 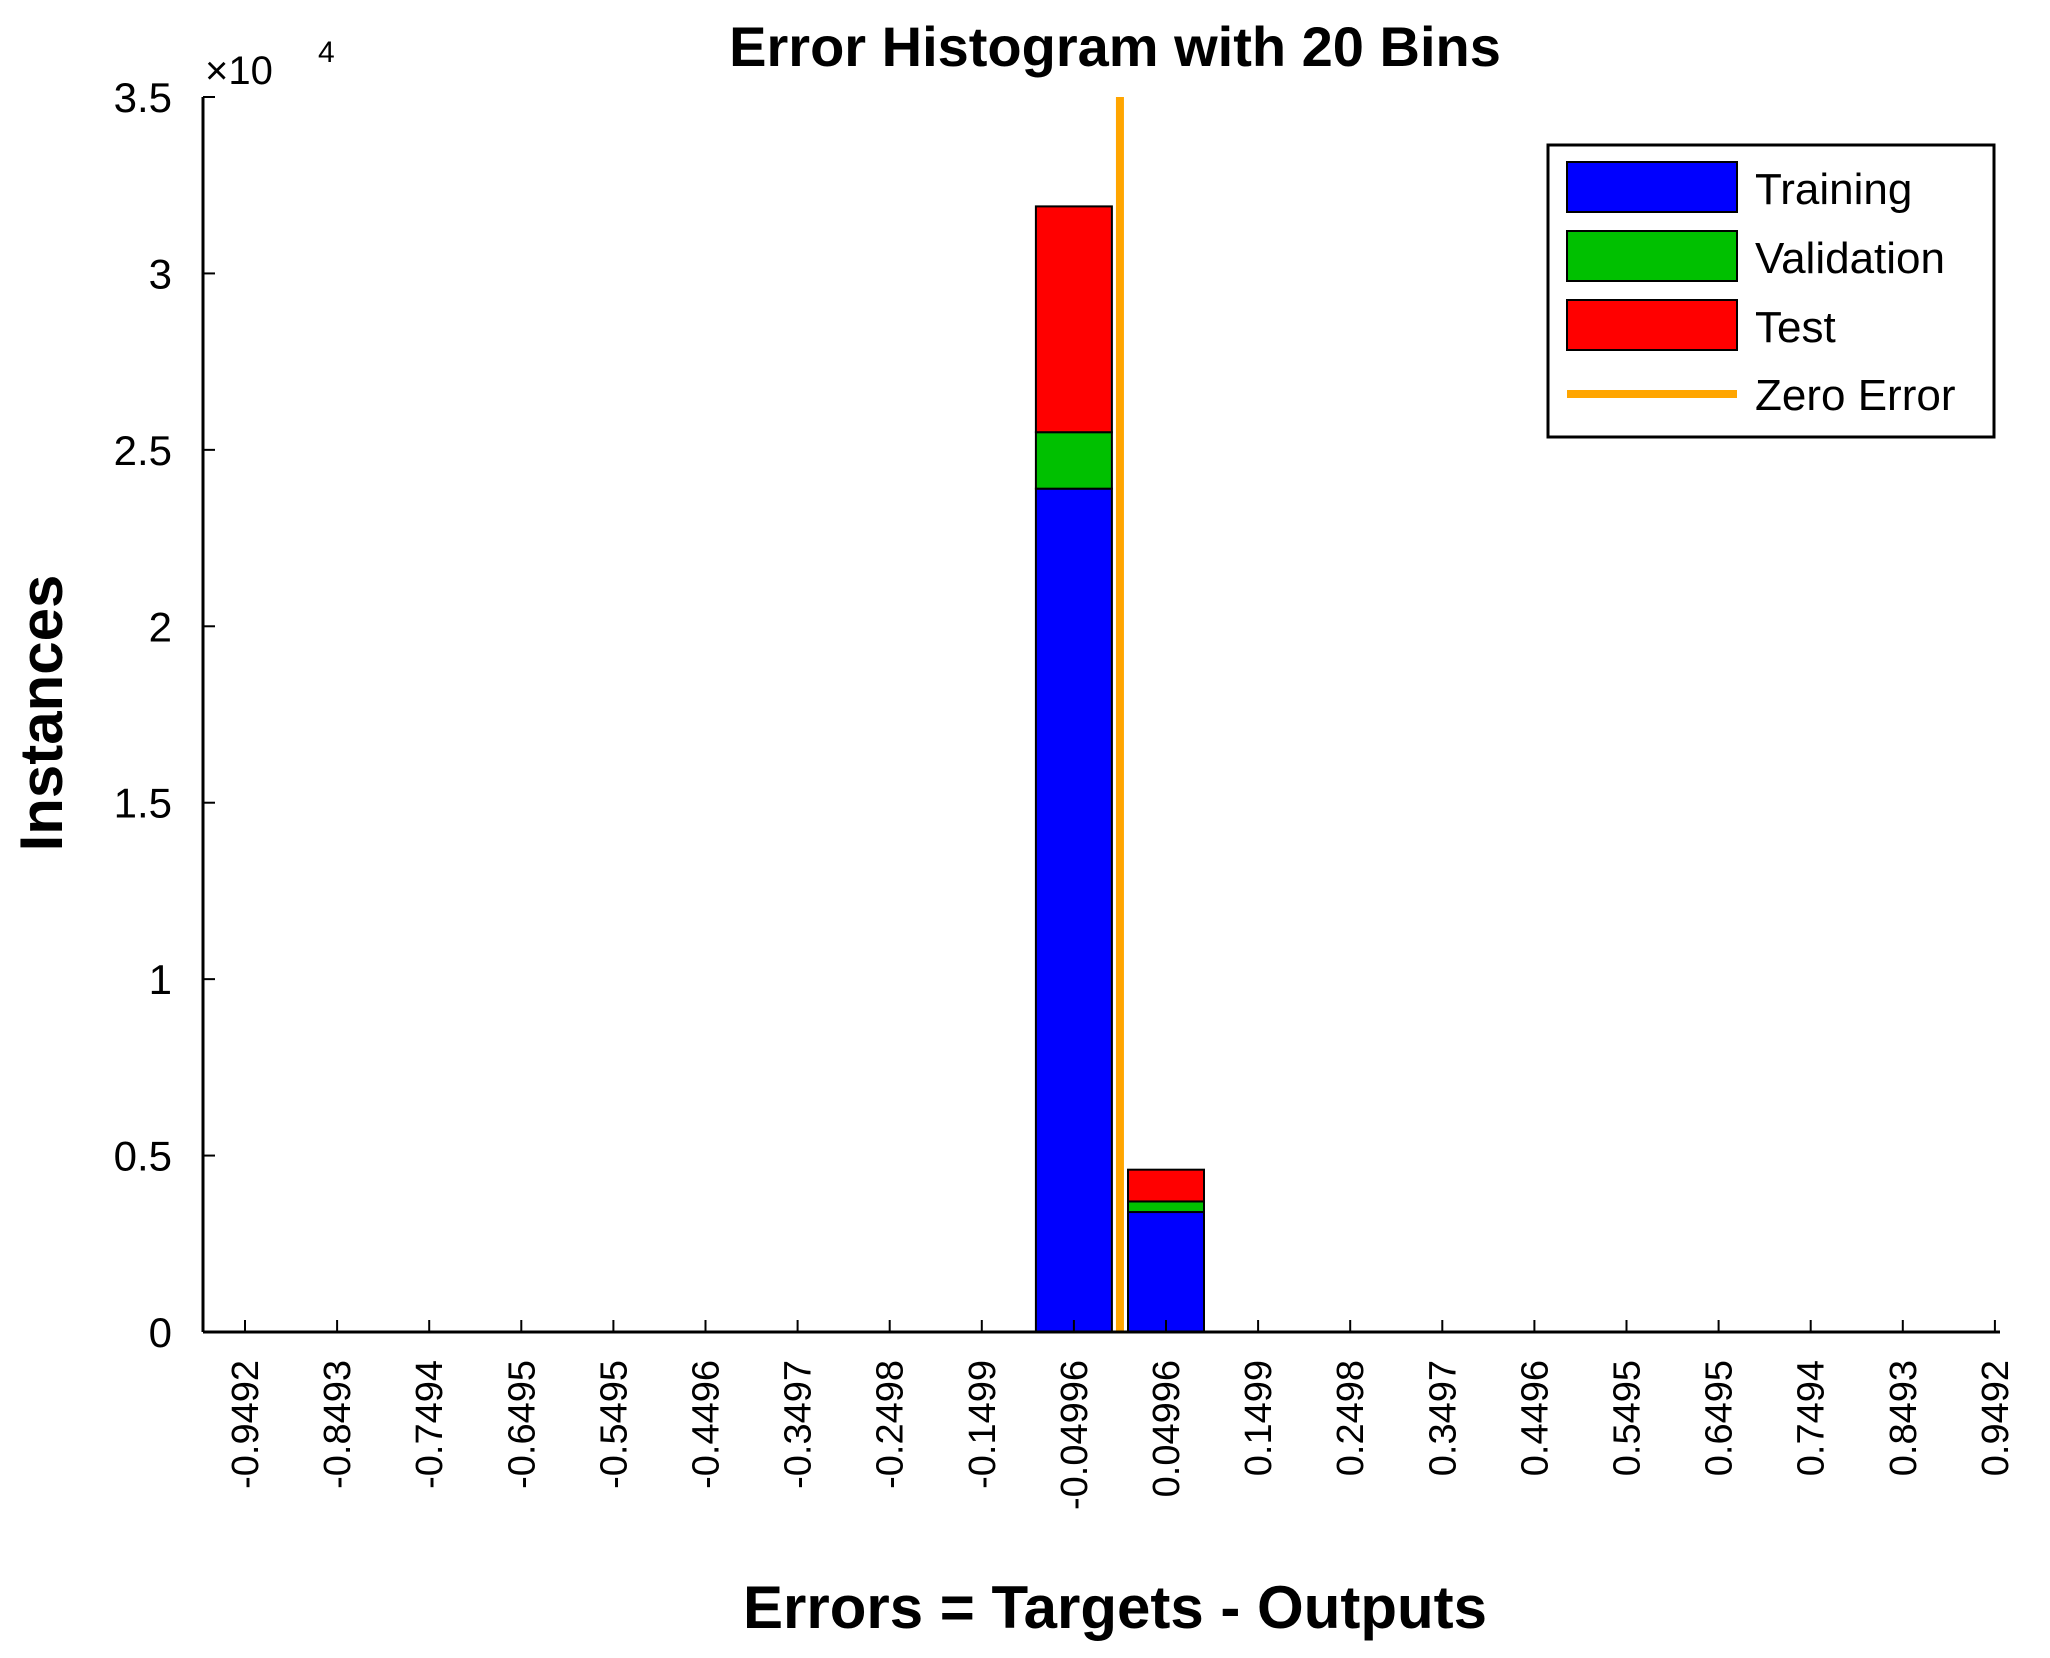 What do you see at coordinates (1535, 1418) in the screenshot?
I see `x-tick-label: 0.4496` at bounding box center [1535, 1418].